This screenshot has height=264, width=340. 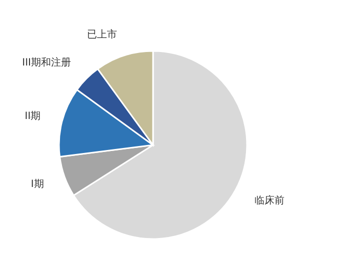 I want to click on slice-label: 已上市, so click(x=102, y=34).